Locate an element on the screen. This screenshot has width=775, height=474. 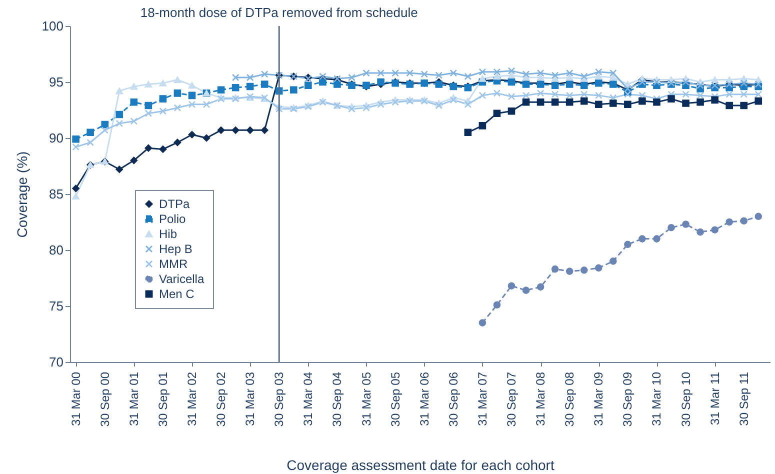
y-tick-label: 85 is located at coordinates (56, 194).